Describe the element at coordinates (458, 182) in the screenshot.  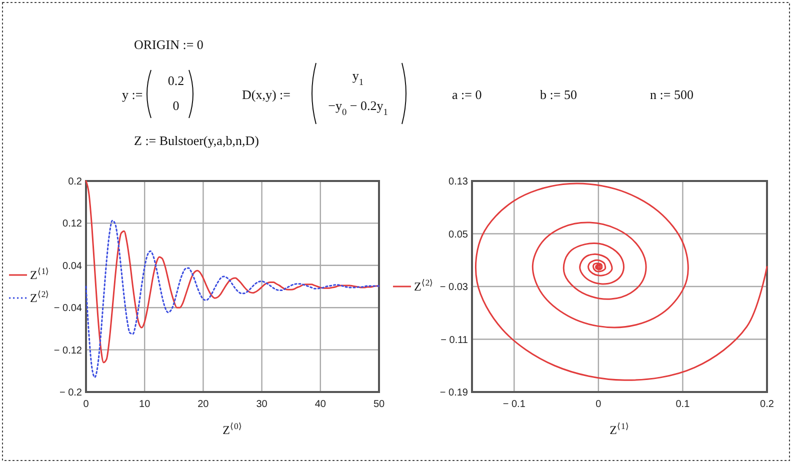
I see `y-tick-label: 0.13` at that location.